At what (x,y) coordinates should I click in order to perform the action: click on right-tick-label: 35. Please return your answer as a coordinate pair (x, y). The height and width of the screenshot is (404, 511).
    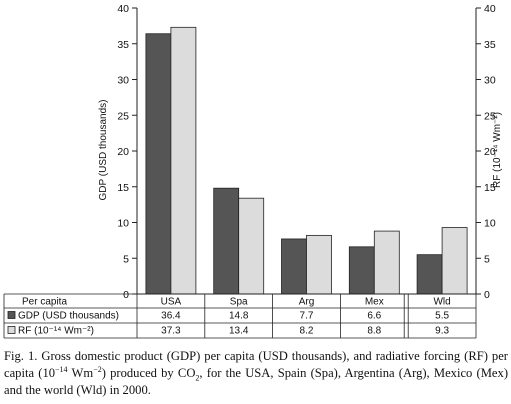
    Looking at the image, I should click on (490, 45).